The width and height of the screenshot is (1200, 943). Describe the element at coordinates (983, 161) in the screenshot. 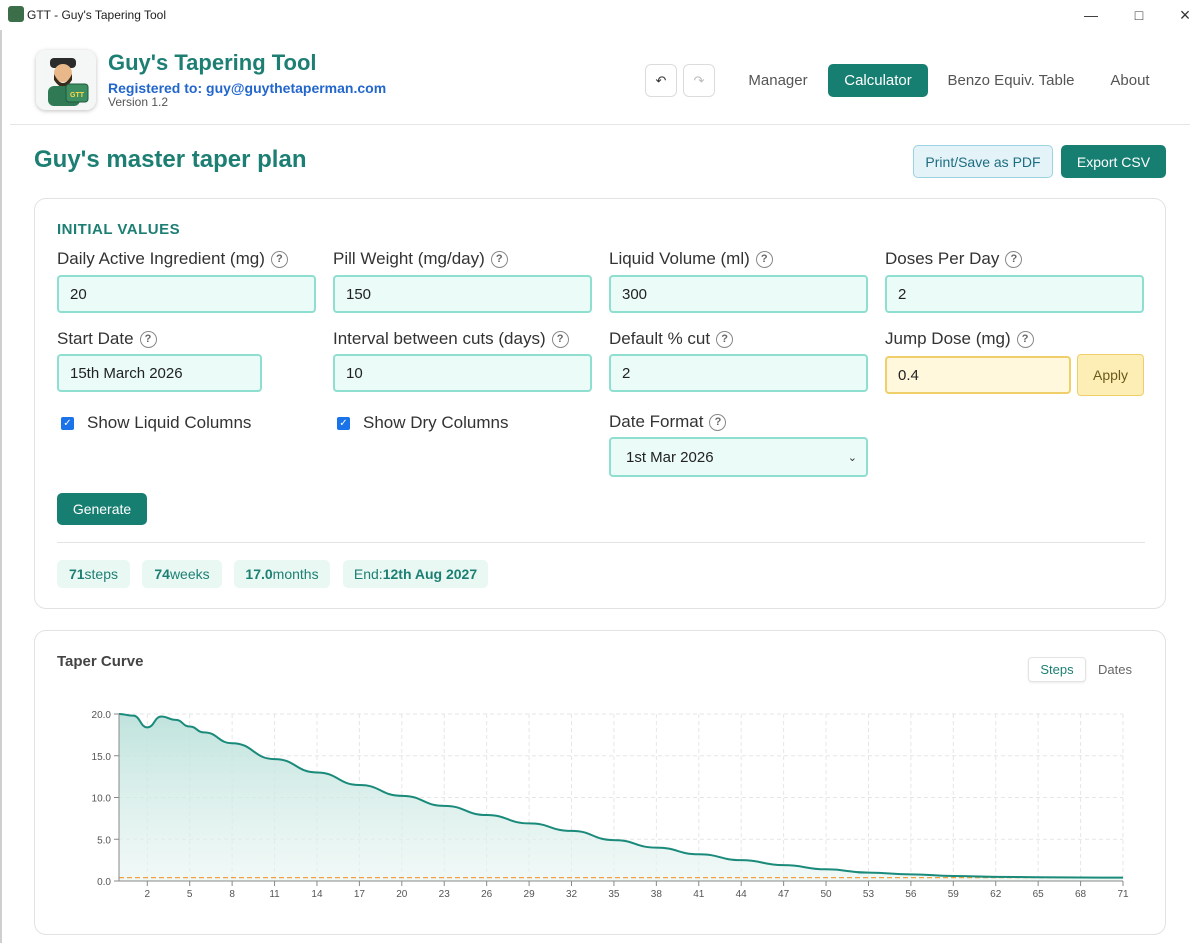

I see `print-pdf-button: Print/Save as PDF` at that location.